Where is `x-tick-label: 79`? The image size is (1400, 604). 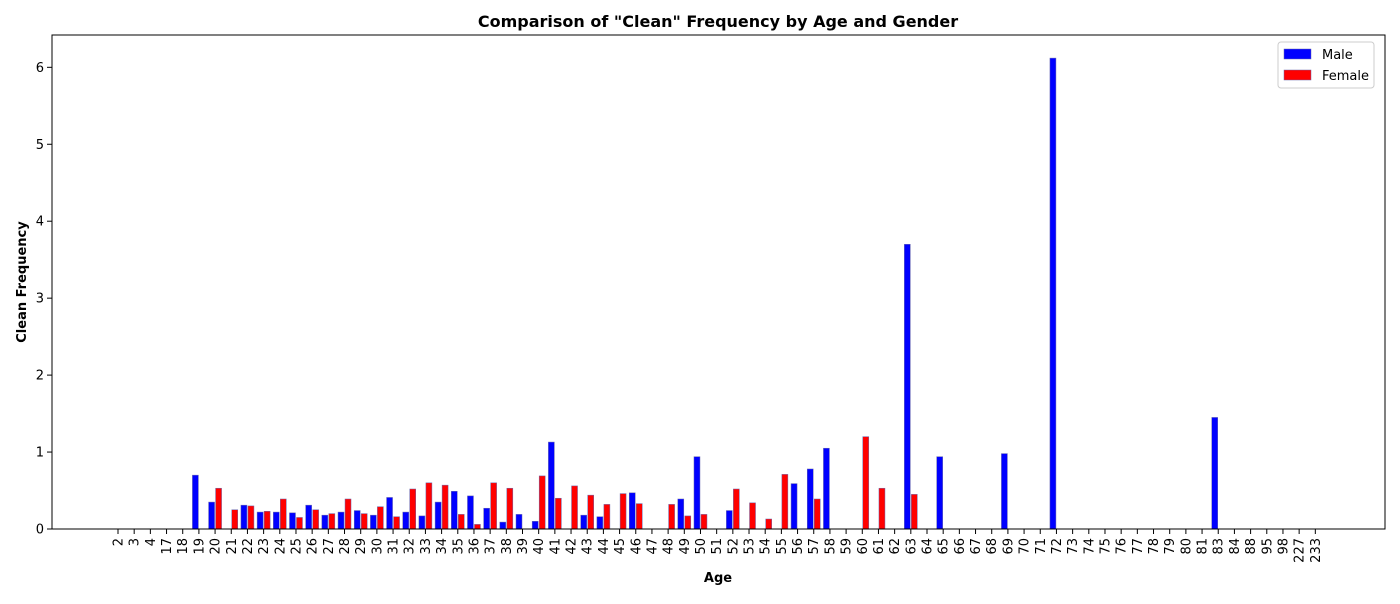 x-tick-label: 79 is located at coordinates (1170, 546).